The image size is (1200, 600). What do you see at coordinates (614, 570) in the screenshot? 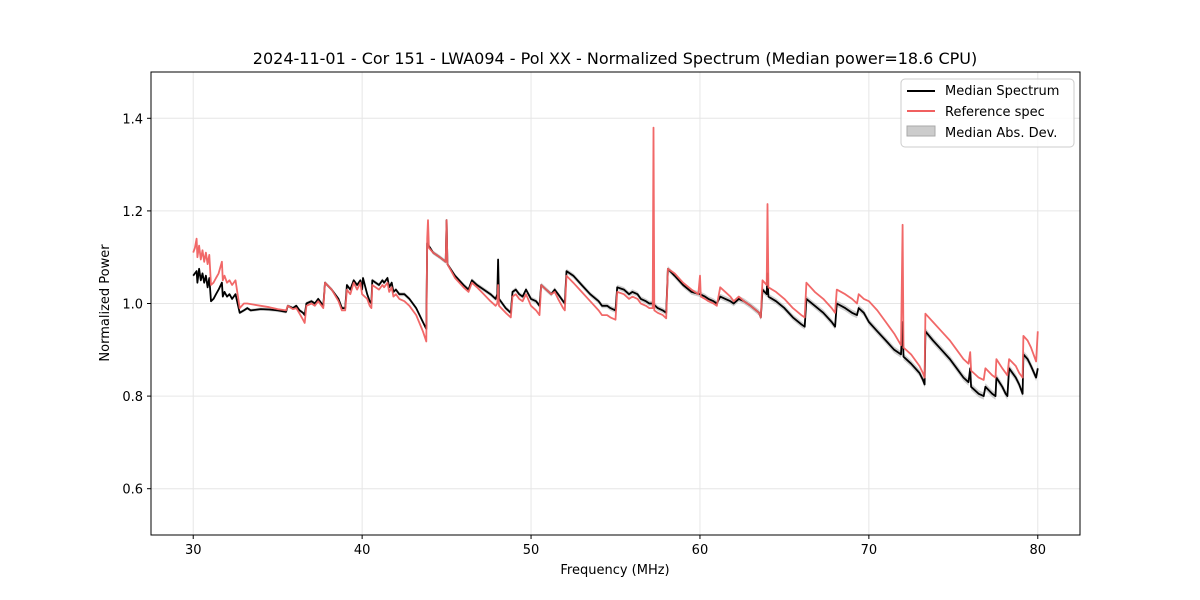
I see `x-axis-label: Frequency (MHz)` at bounding box center [614, 570].